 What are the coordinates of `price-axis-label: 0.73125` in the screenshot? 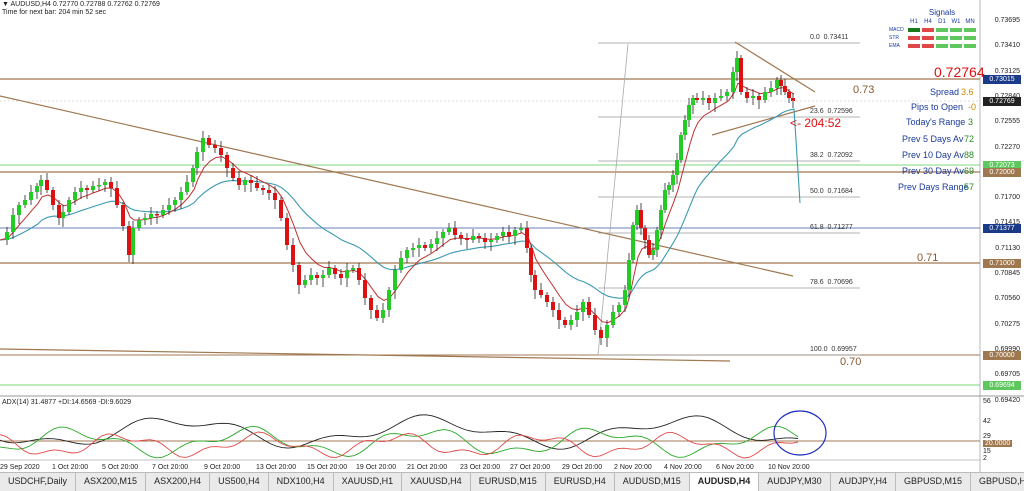 It's located at (1007, 71).